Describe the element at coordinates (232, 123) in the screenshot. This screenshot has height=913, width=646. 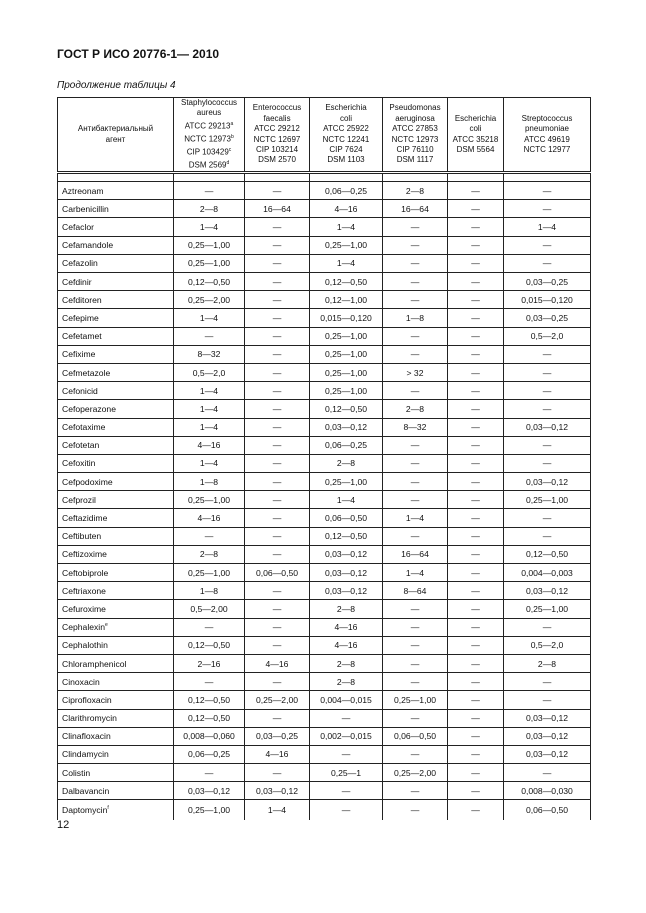
I see `footnote-mark: a` at that location.